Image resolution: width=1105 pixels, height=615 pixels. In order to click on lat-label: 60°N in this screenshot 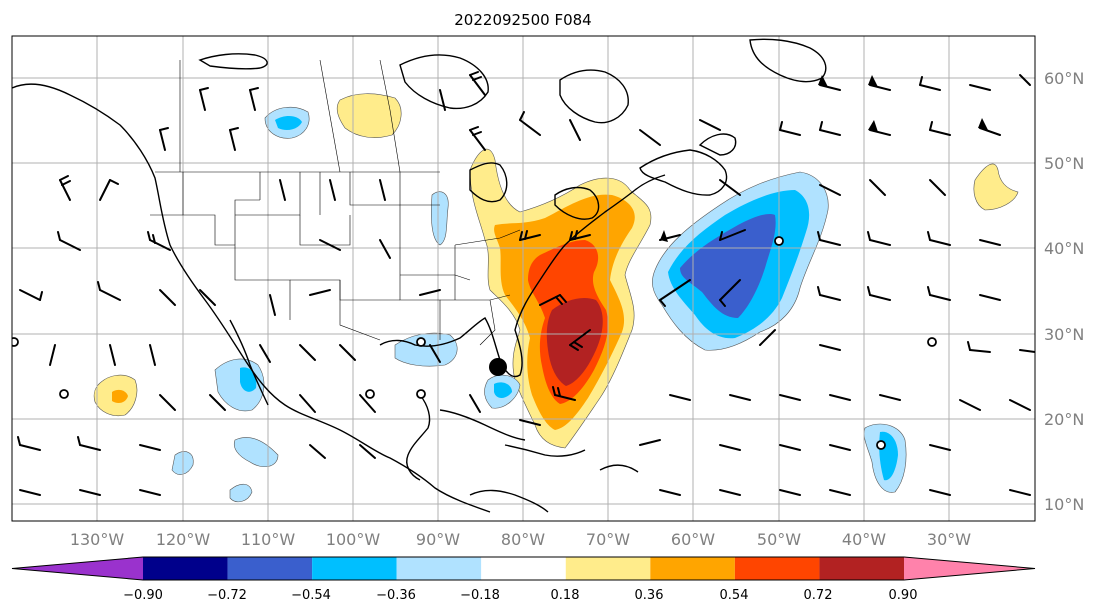, I will do `click(1064, 78)`.